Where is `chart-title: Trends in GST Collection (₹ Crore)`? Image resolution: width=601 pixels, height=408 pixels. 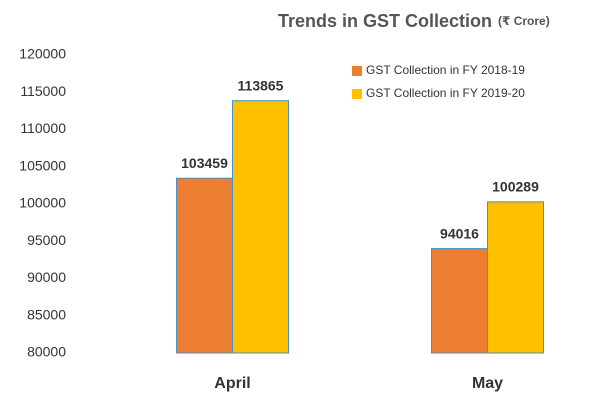
chart-title: Trends in GST Collection (₹ Crore) is located at coordinates (414, 21).